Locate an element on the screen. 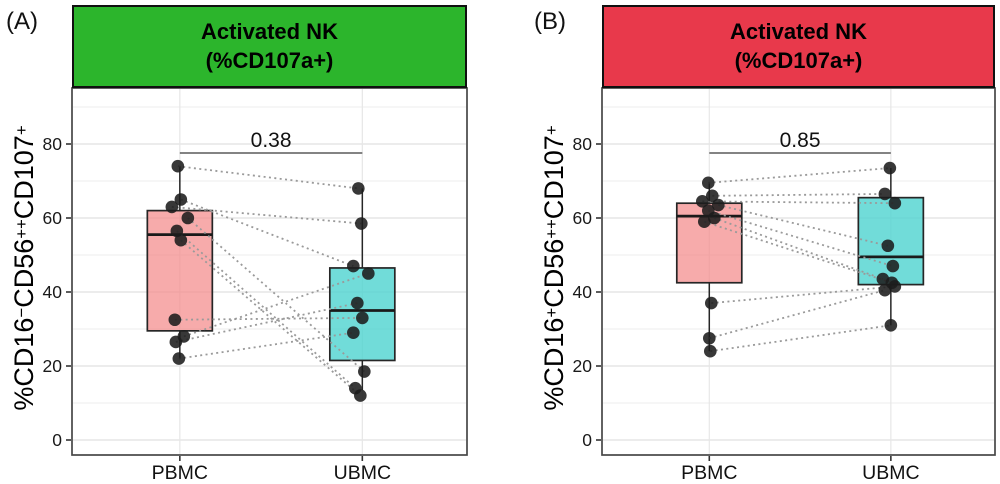 The width and height of the screenshot is (1000, 484). p-value-label: 0.85 is located at coordinates (800, 140).